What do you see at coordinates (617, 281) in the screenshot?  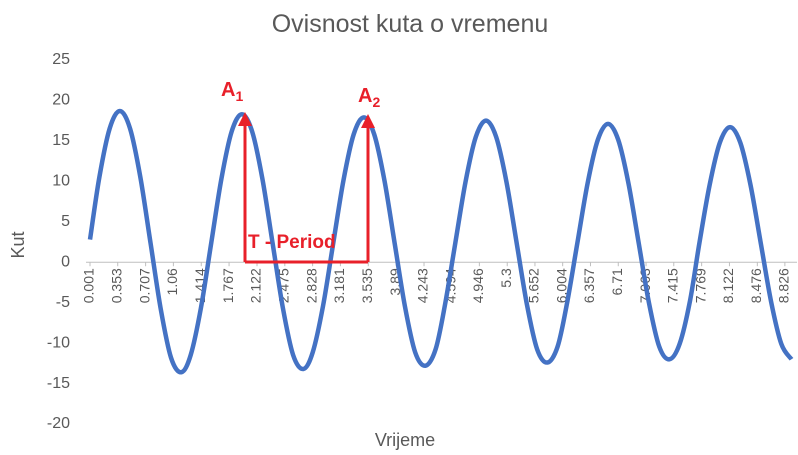 I see `x-tick-label: 6.71` at bounding box center [617, 281].